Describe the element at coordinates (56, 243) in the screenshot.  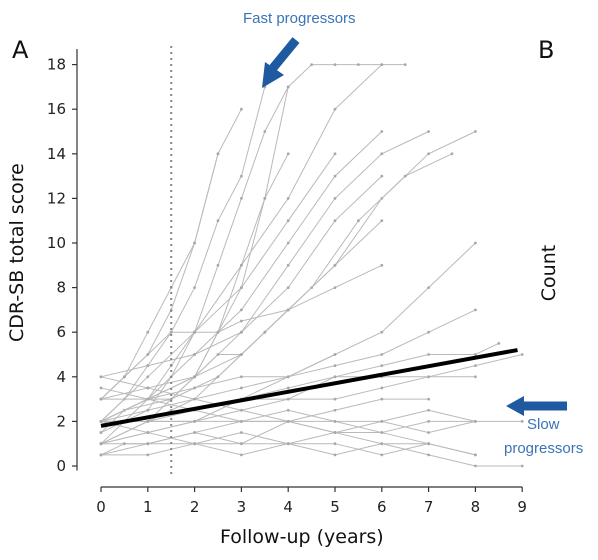
I see `y-tick-label: 10` at that location.